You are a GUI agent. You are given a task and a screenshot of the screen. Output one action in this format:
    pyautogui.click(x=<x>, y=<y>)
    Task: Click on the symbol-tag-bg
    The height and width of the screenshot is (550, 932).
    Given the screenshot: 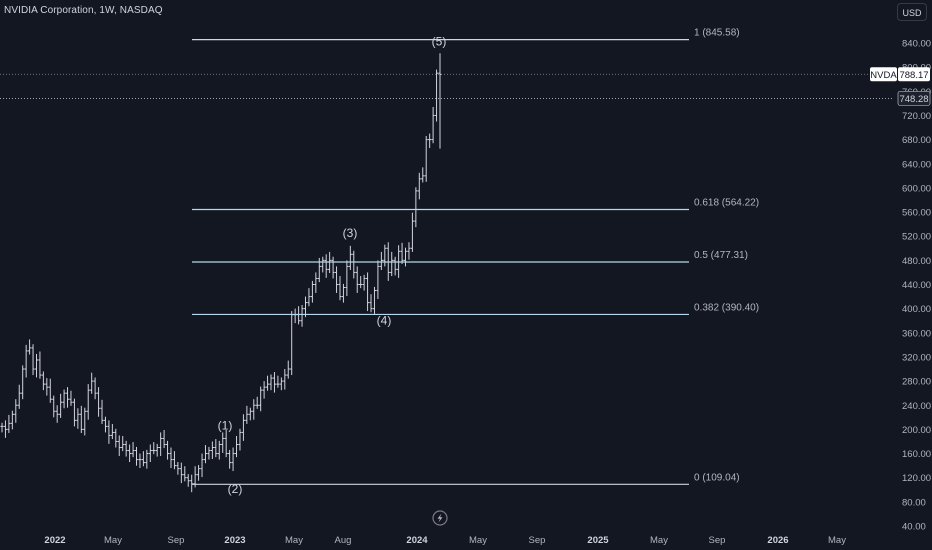 What is the action you would take?
    pyautogui.click(x=883, y=74)
    